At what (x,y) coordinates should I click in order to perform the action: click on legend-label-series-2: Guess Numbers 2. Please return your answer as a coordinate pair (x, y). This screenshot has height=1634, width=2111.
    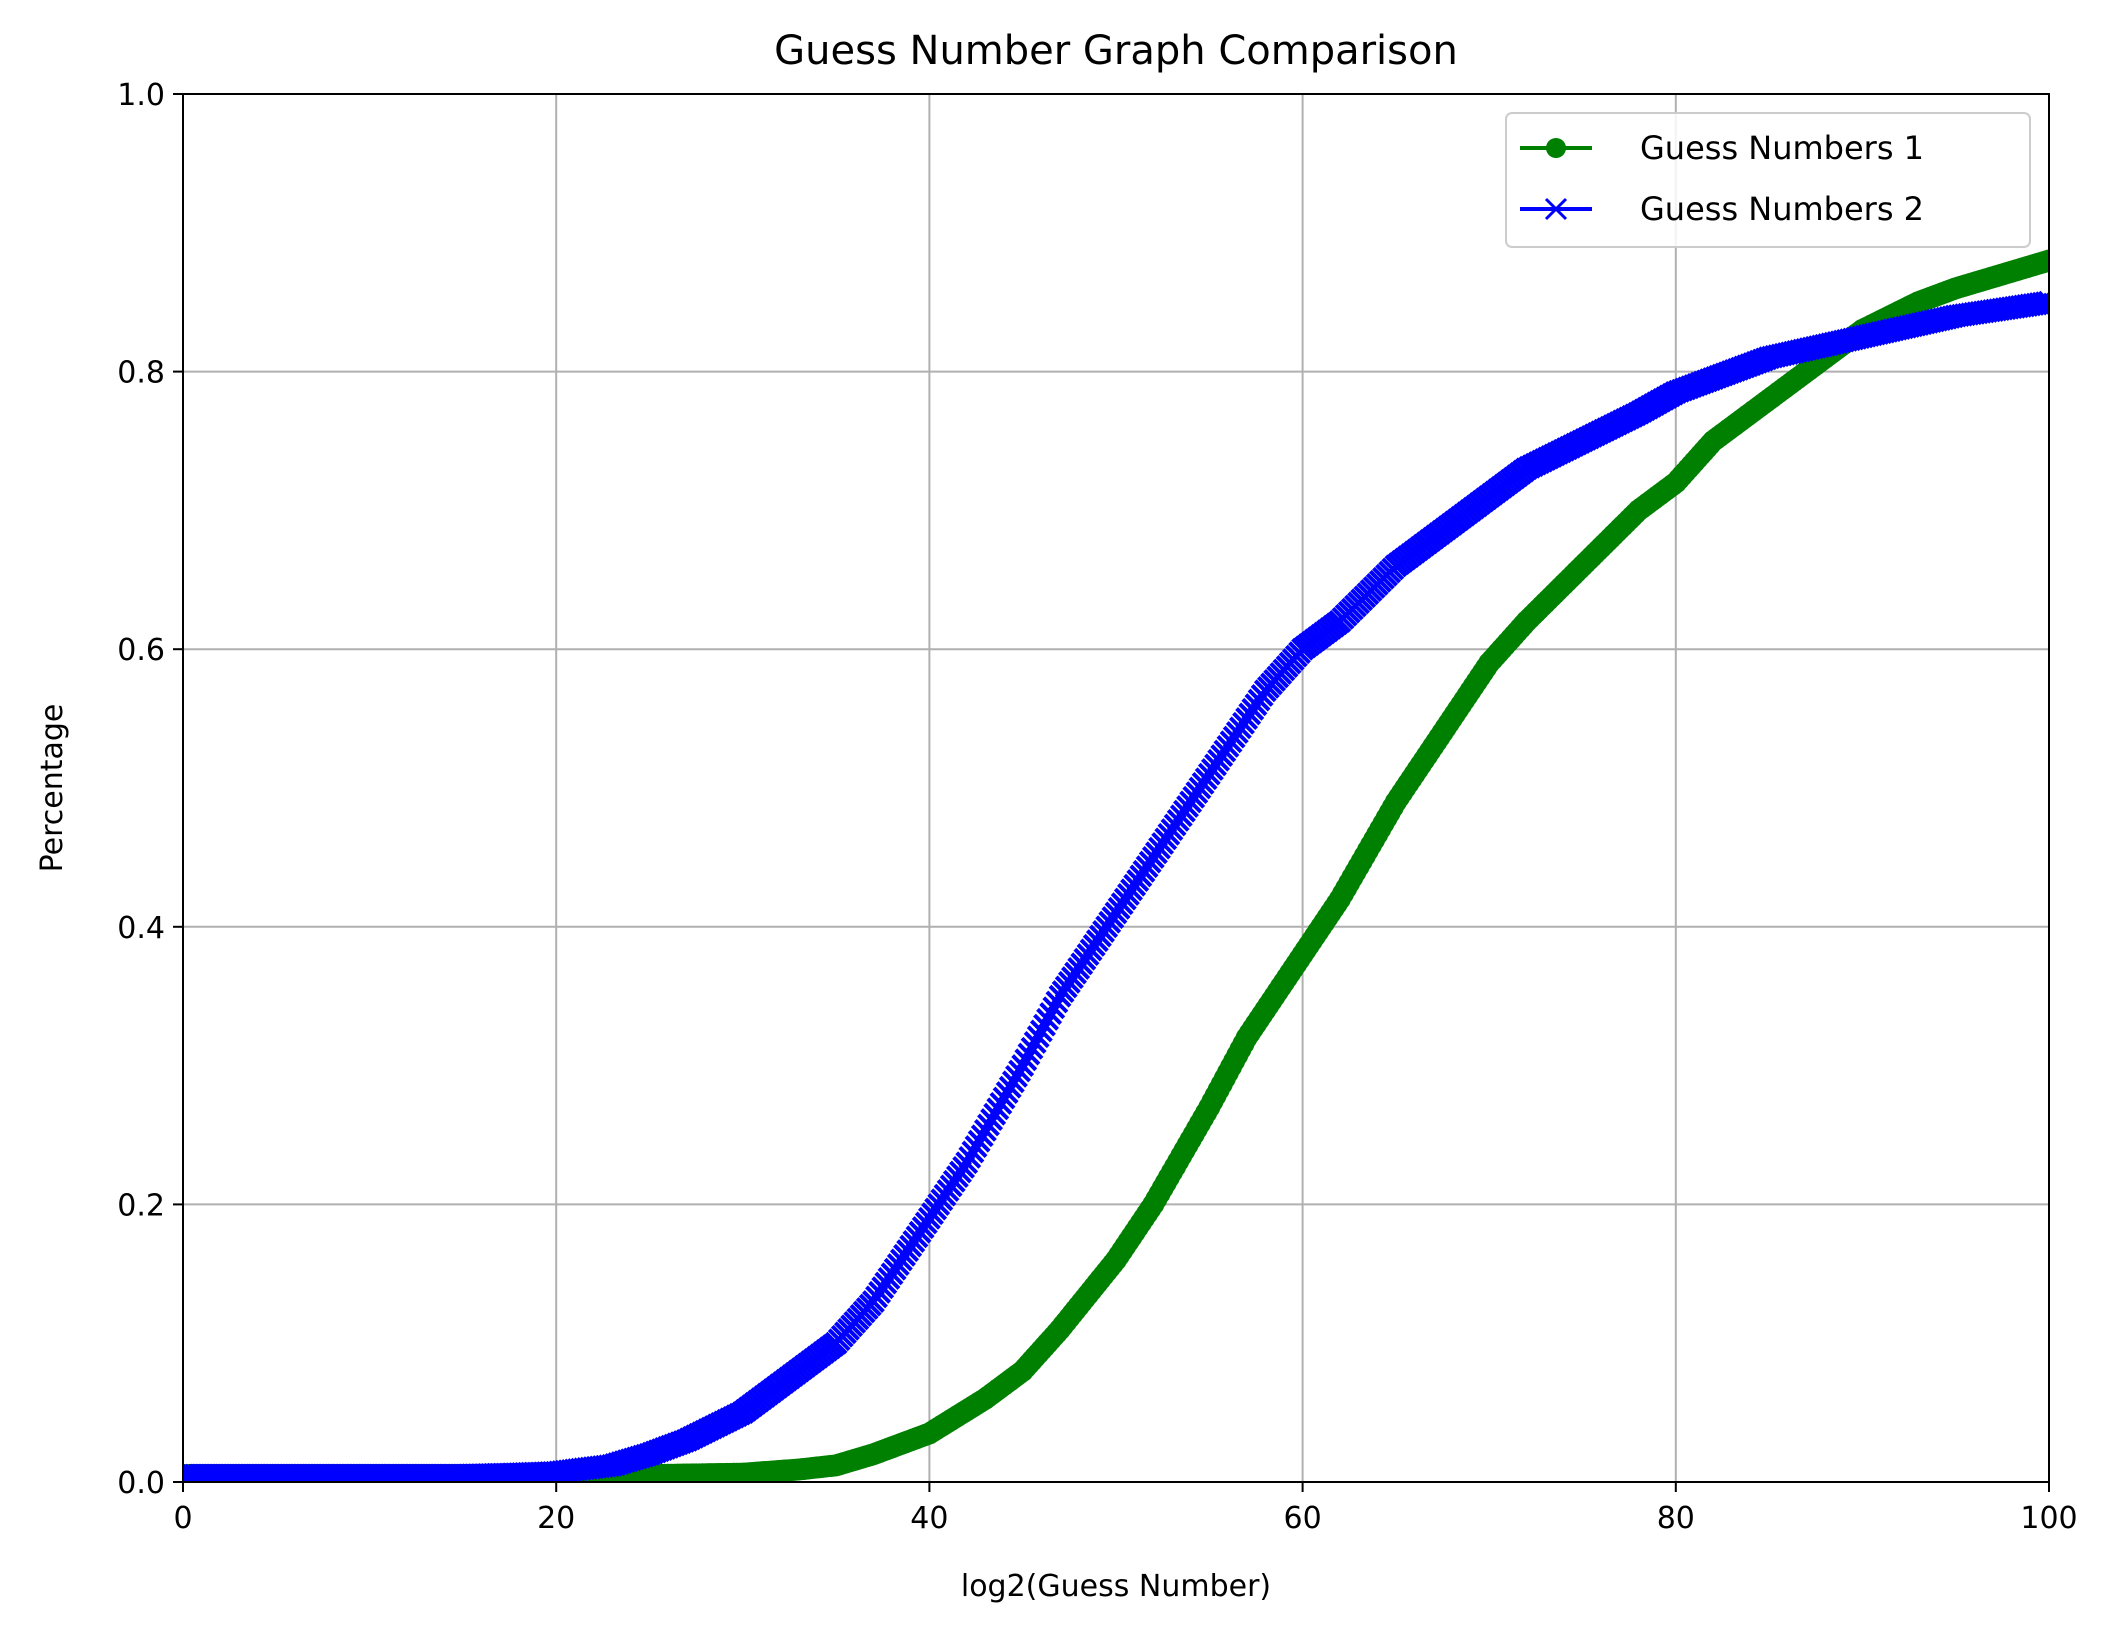
    Looking at the image, I should click on (1782, 209).